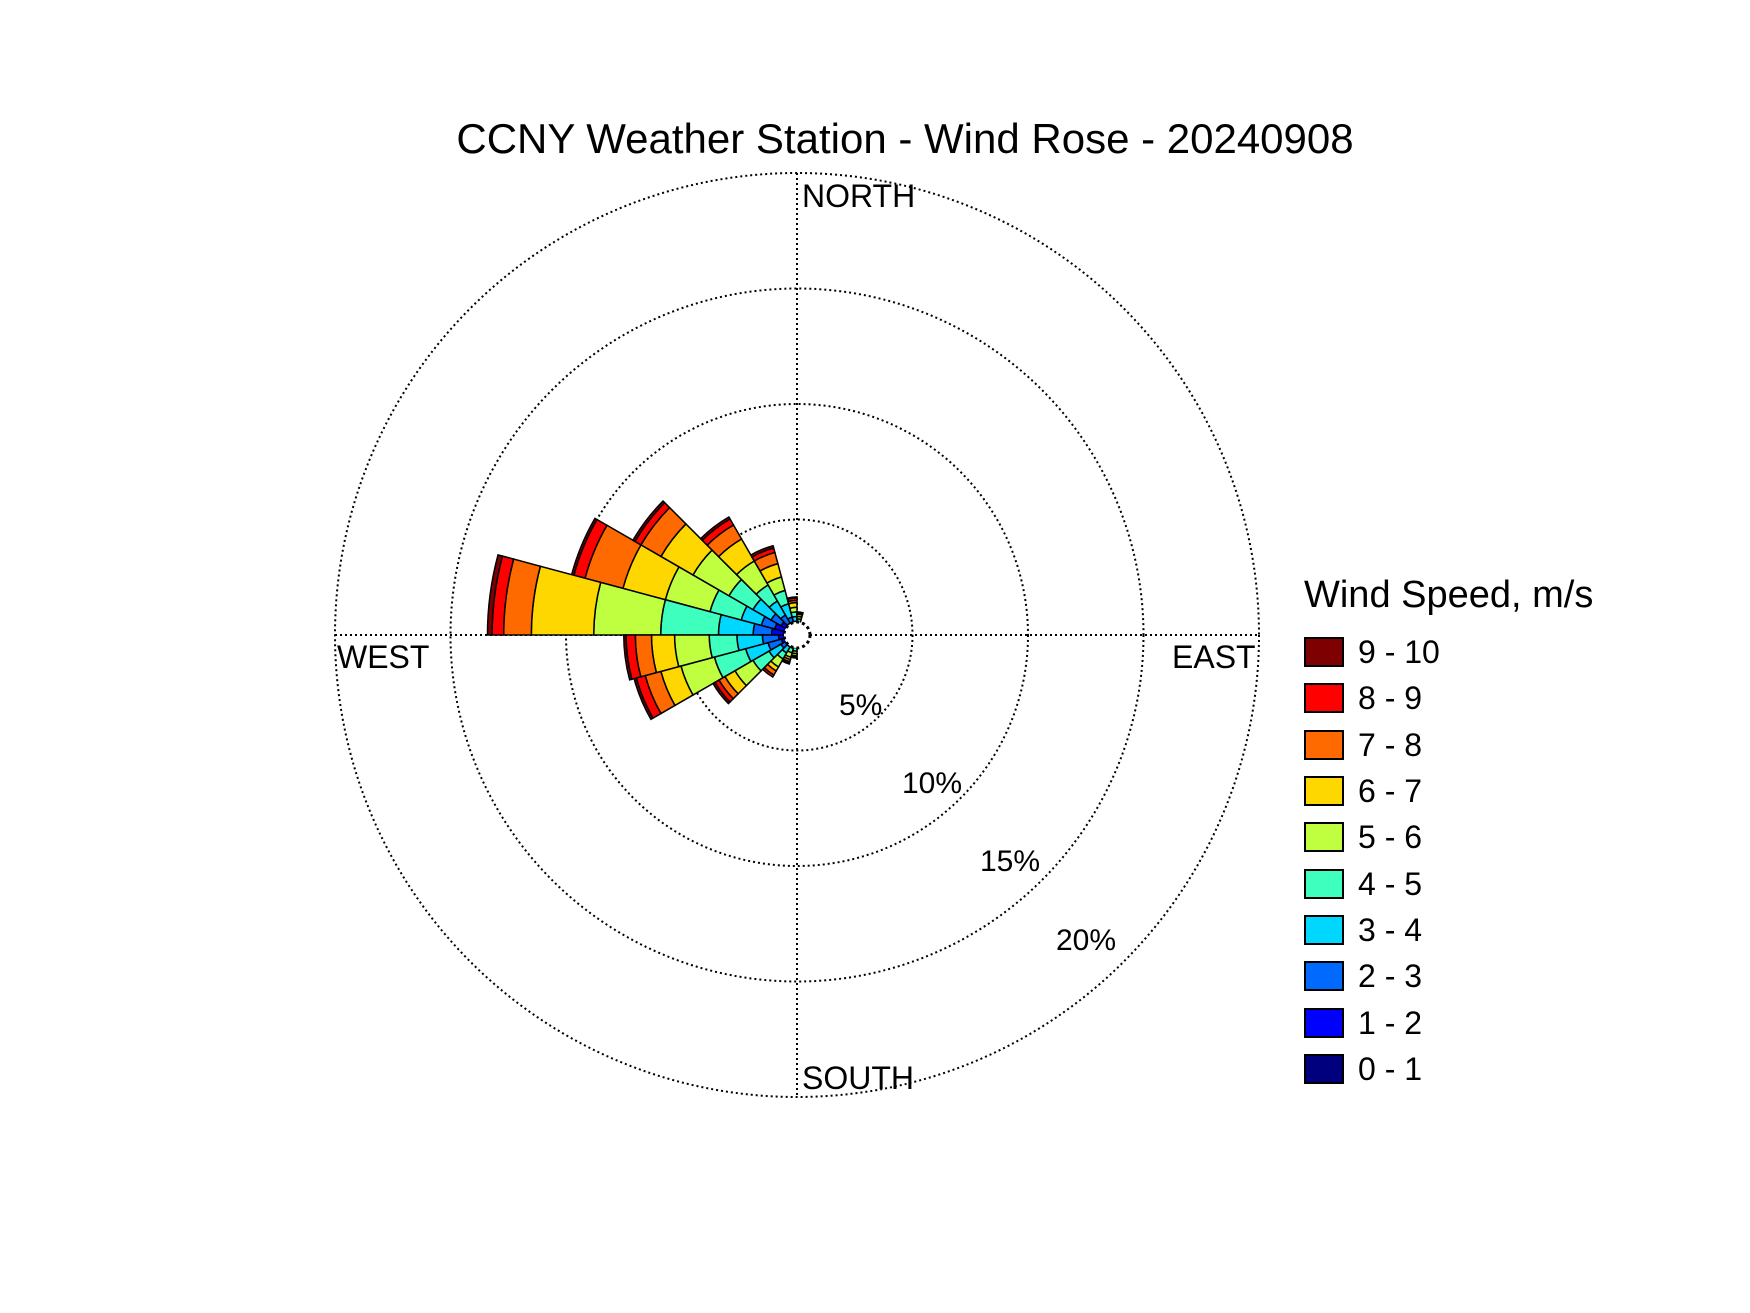 The width and height of the screenshot is (1750, 1313). What do you see at coordinates (1010, 861) in the screenshot?
I see `ring-label-15: 15%` at bounding box center [1010, 861].